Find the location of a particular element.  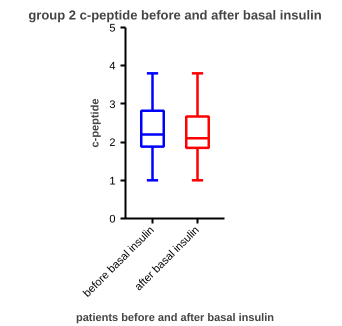

y-tick-label: 2 is located at coordinates (112, 143).